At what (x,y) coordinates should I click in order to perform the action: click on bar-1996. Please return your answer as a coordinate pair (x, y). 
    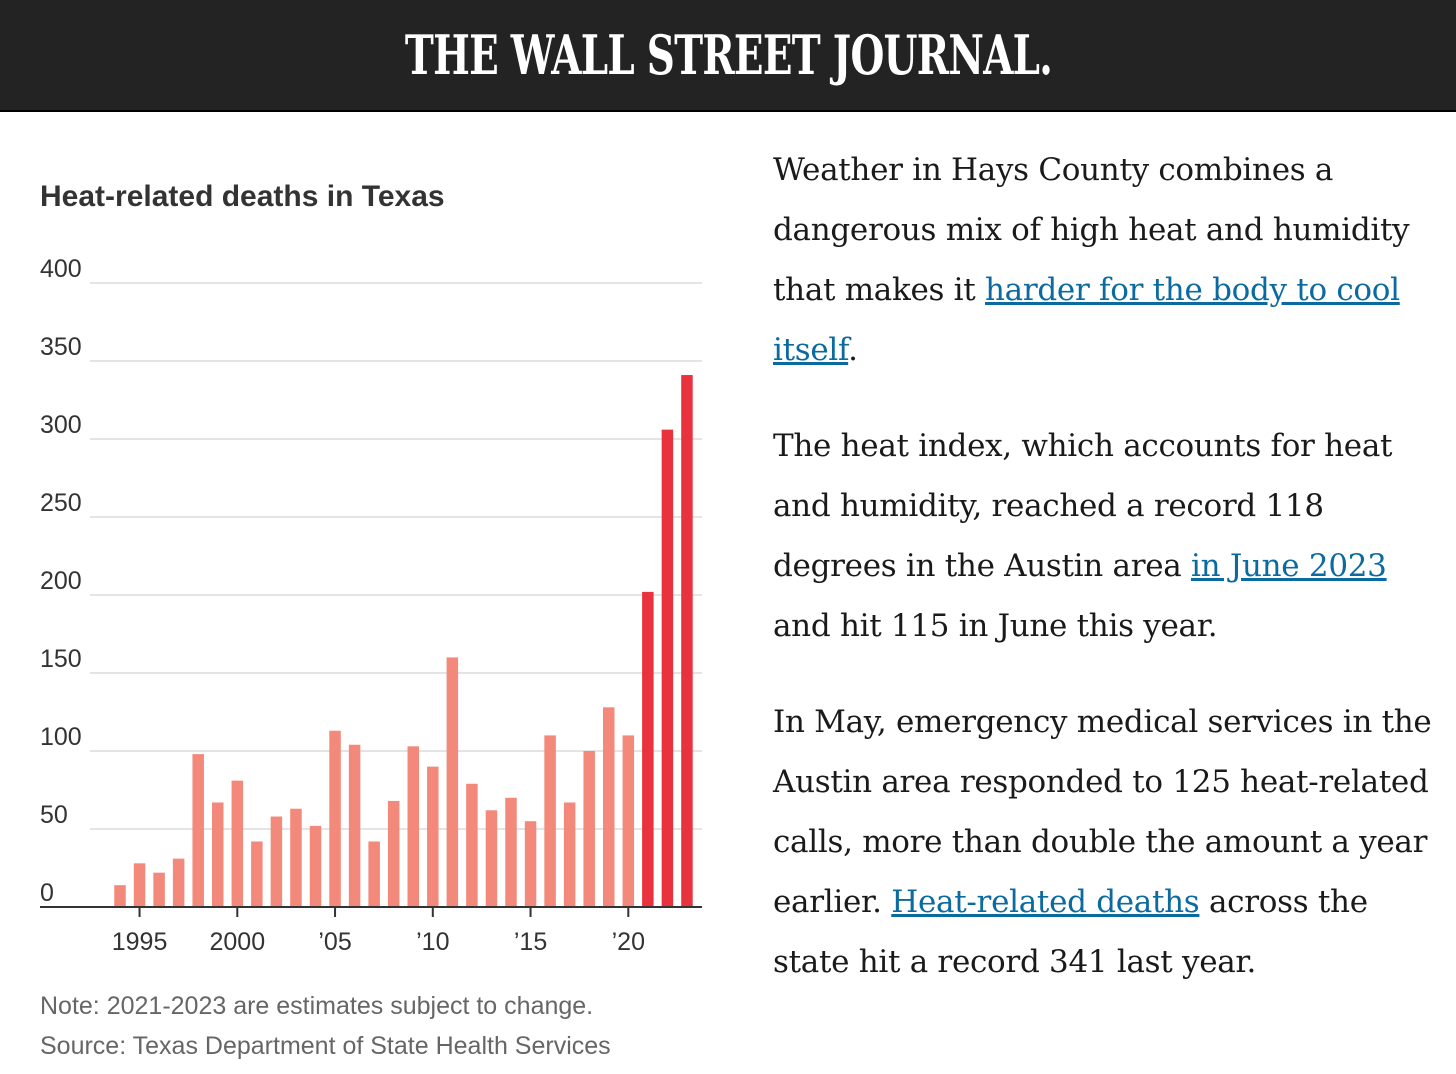
    Looking at the image, I should click on (159, 889).